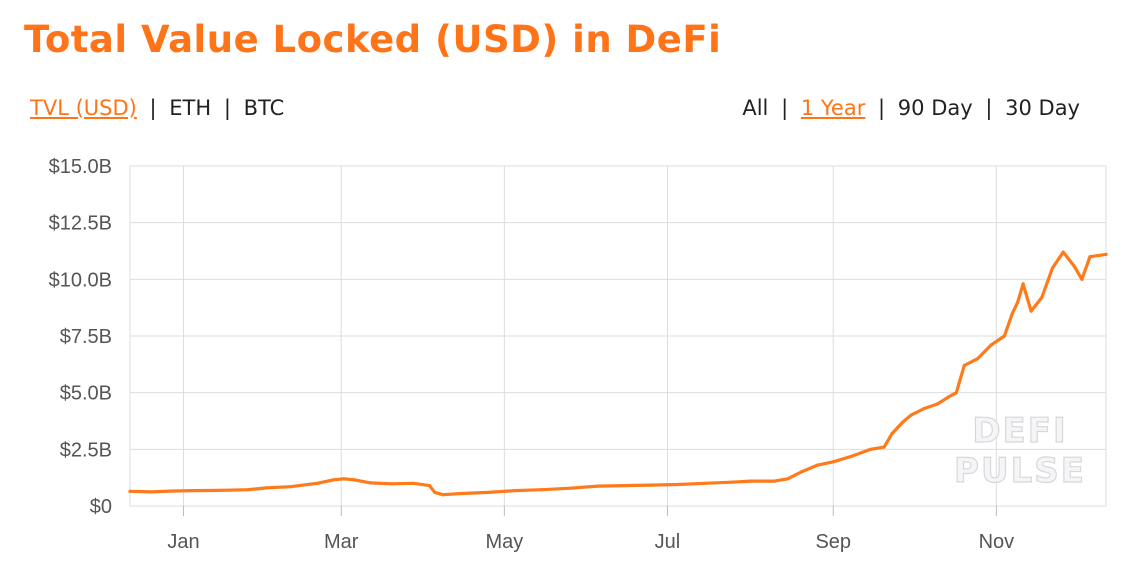 This screenshot has width=1122, height=565. What do you see at coordinates (264, 108) in the screenshot?
I see `toggle-btc: BTC` at bounding box center [264, 108].